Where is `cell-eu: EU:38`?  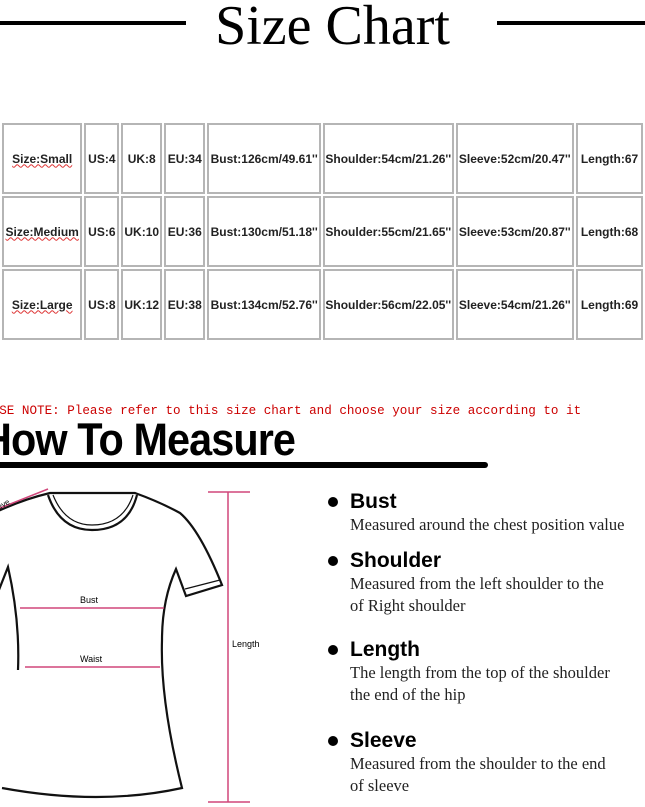 cell-eu: EU:38 is located at coordinates (185, 304).